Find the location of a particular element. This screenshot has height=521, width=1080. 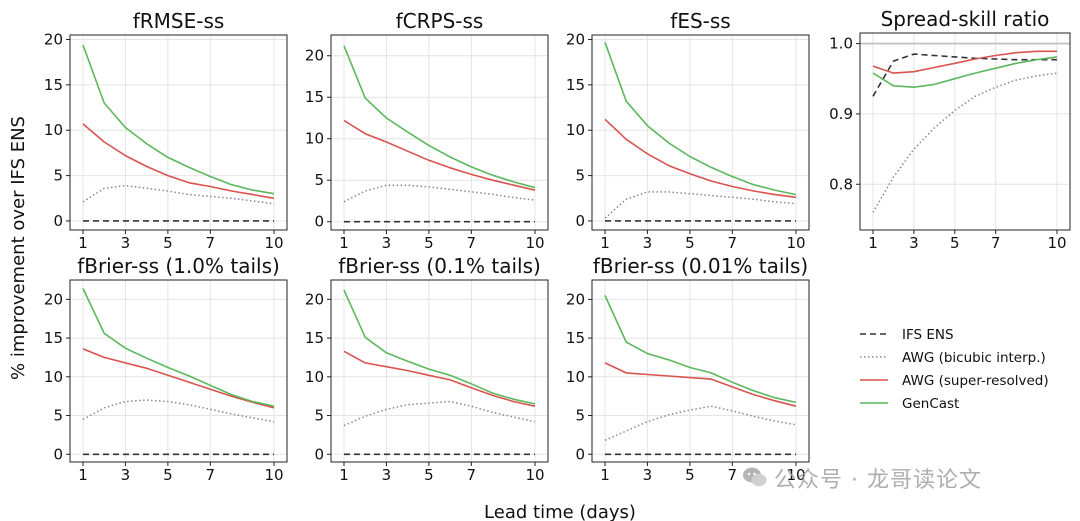

y-tick-label: 0.8 is located at coordinates (841, 184).